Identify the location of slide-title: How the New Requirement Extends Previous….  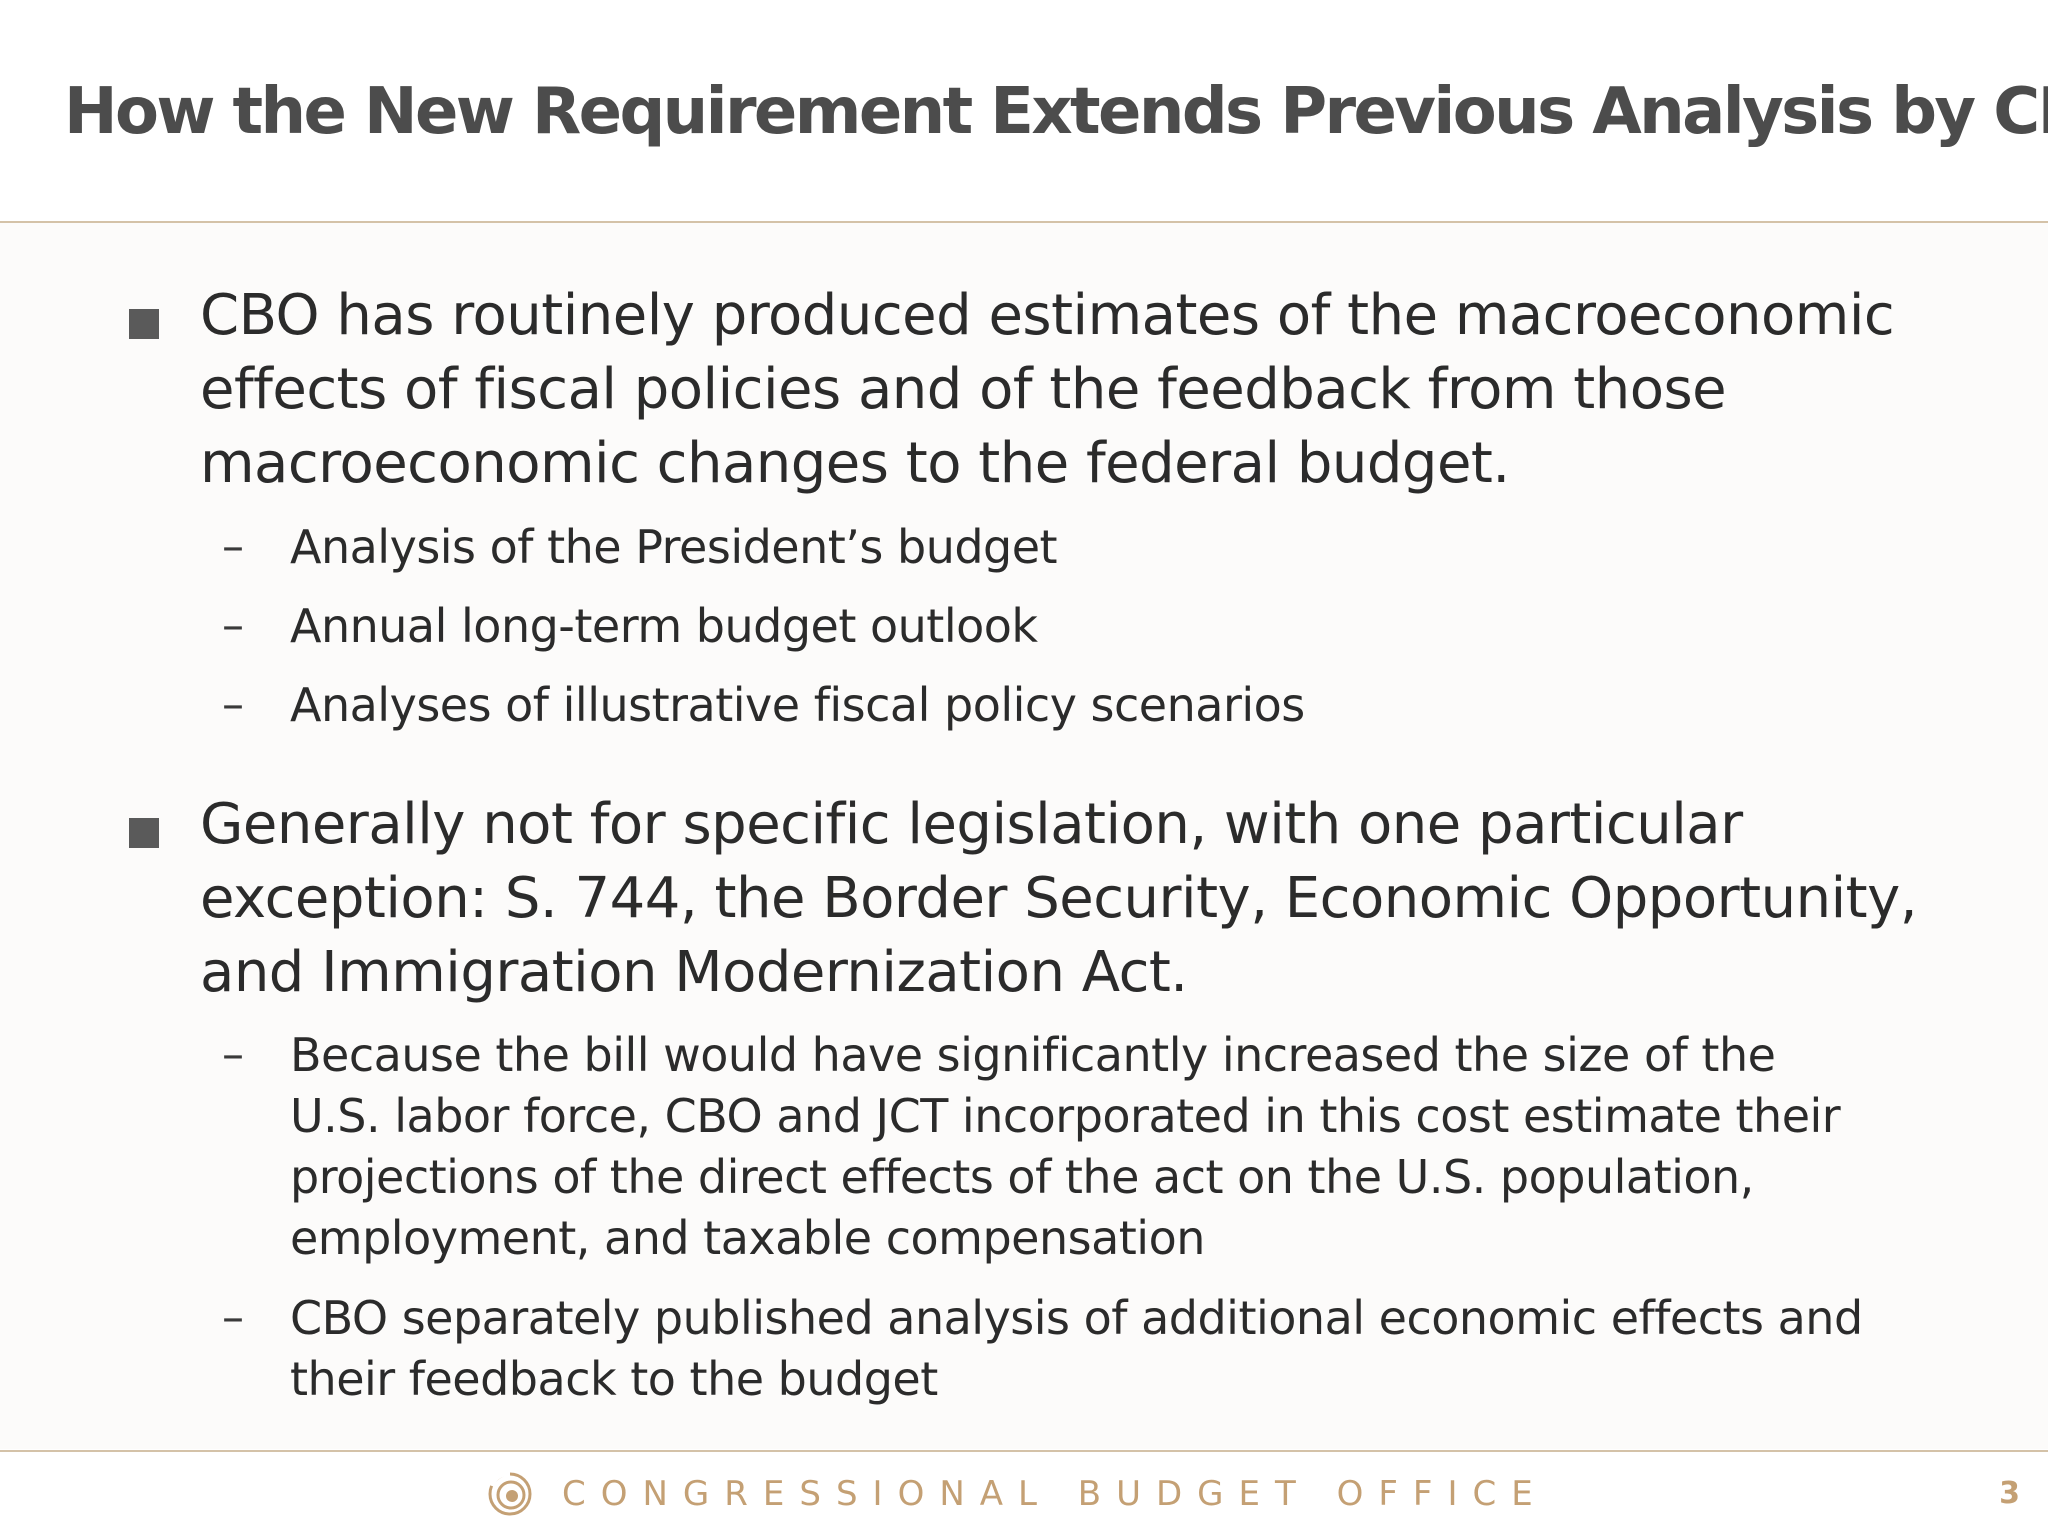
(1056, 112).